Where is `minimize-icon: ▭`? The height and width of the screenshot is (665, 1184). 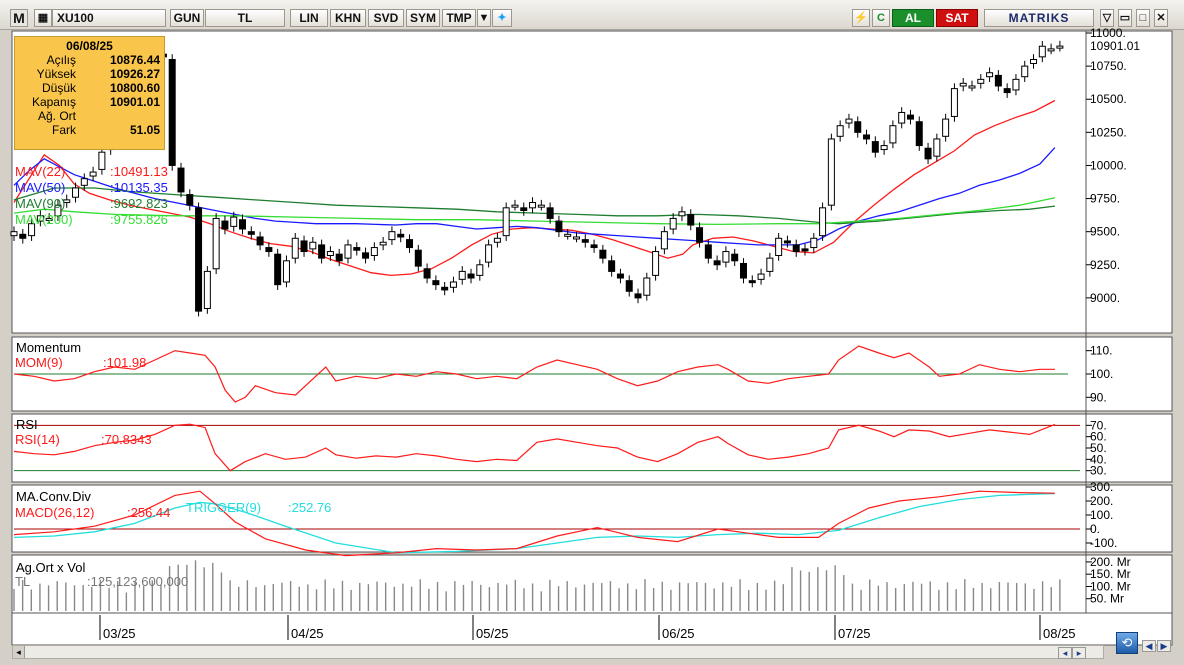
minimize-icon: ▭ is located at coordinates (1125, 18).